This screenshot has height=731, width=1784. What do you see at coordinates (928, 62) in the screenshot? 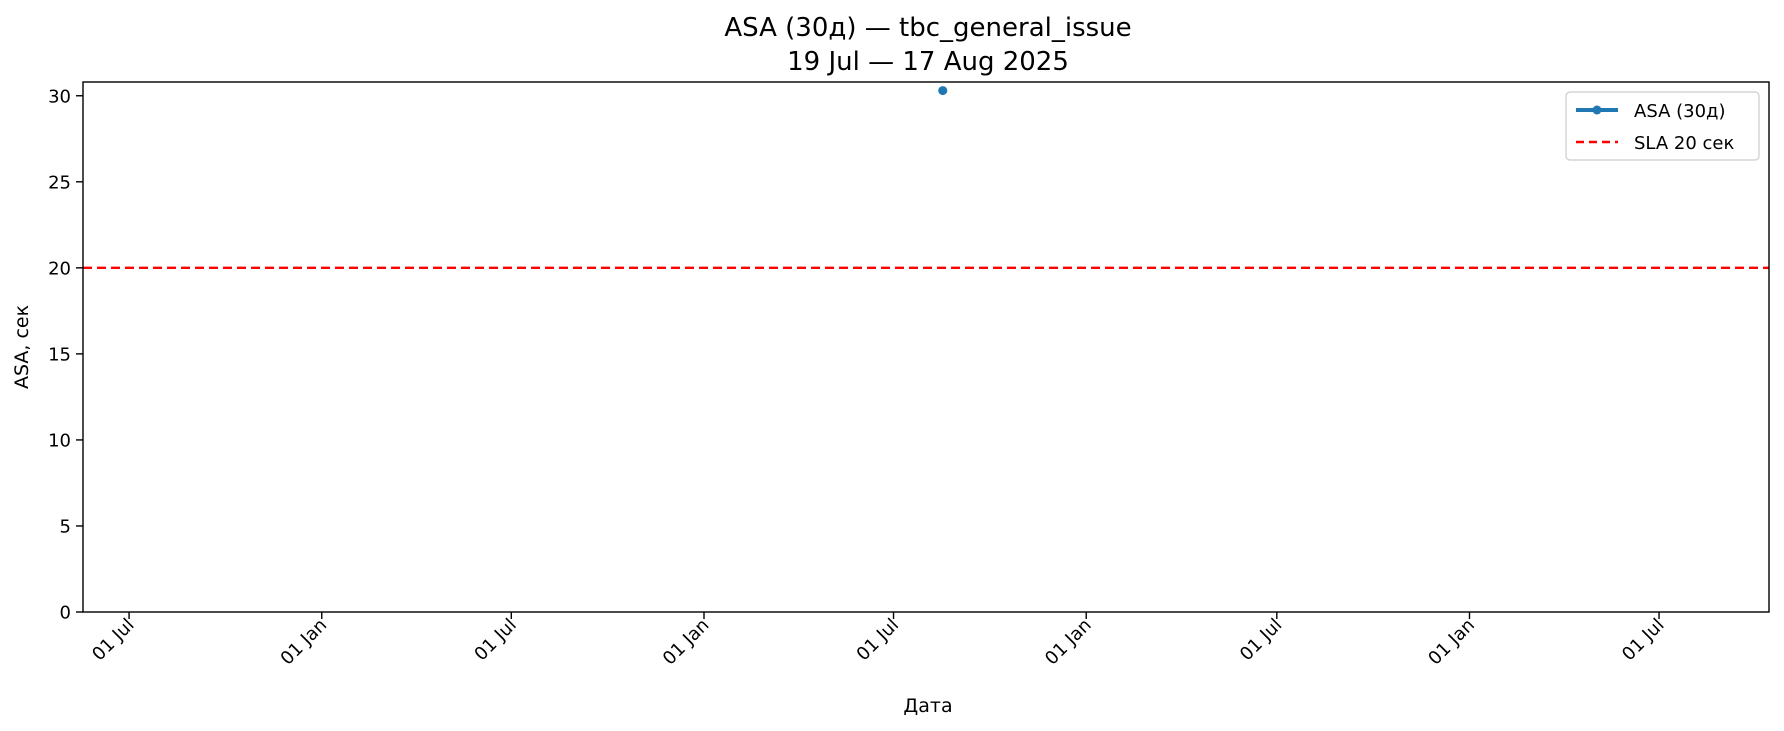
I see `chart-subtitle: 19 Jul — 17 Aug 2025` at bounding box center [928, 62].